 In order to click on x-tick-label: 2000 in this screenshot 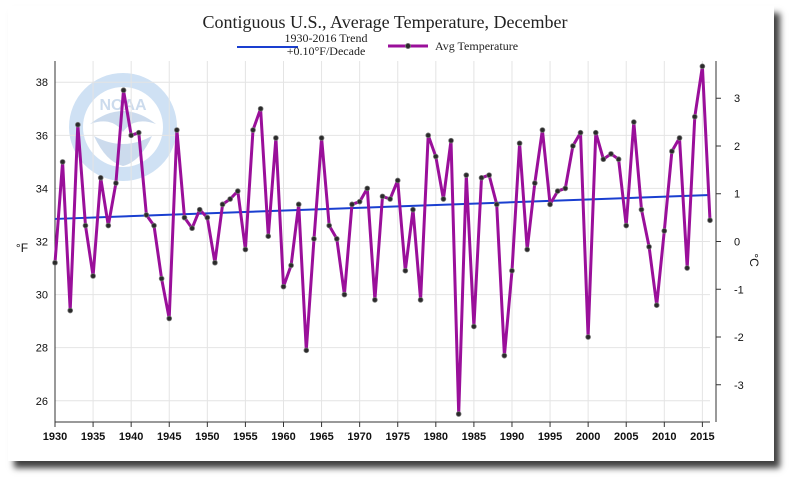, I will do `click(588, 437)`.